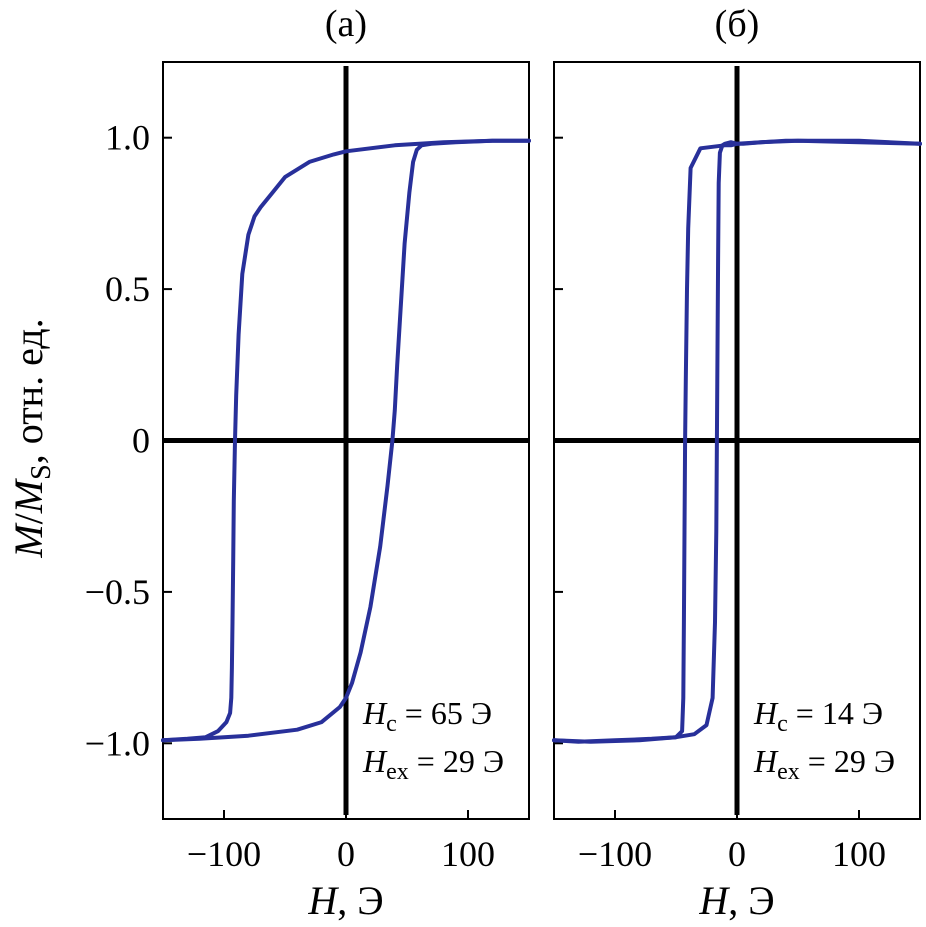 The image size is (926, 927). I want to click on panel-a-x-tick-labels: −100 0 100, so click(341, 854).